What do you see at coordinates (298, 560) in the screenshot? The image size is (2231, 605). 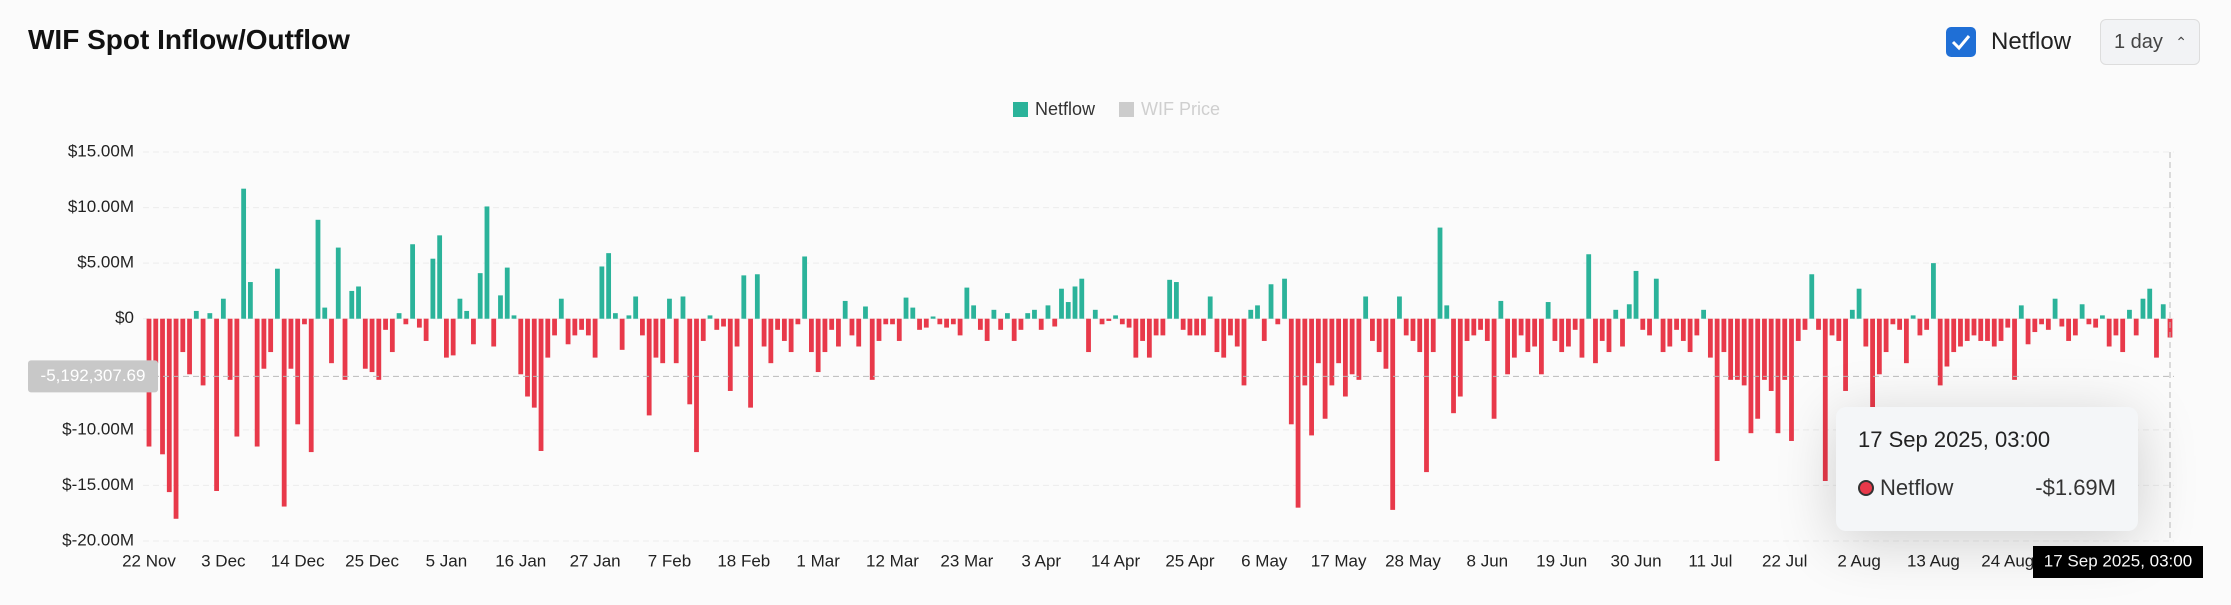 I see `x-tick-label: 14 Dec` at bounding box center [298, 560].